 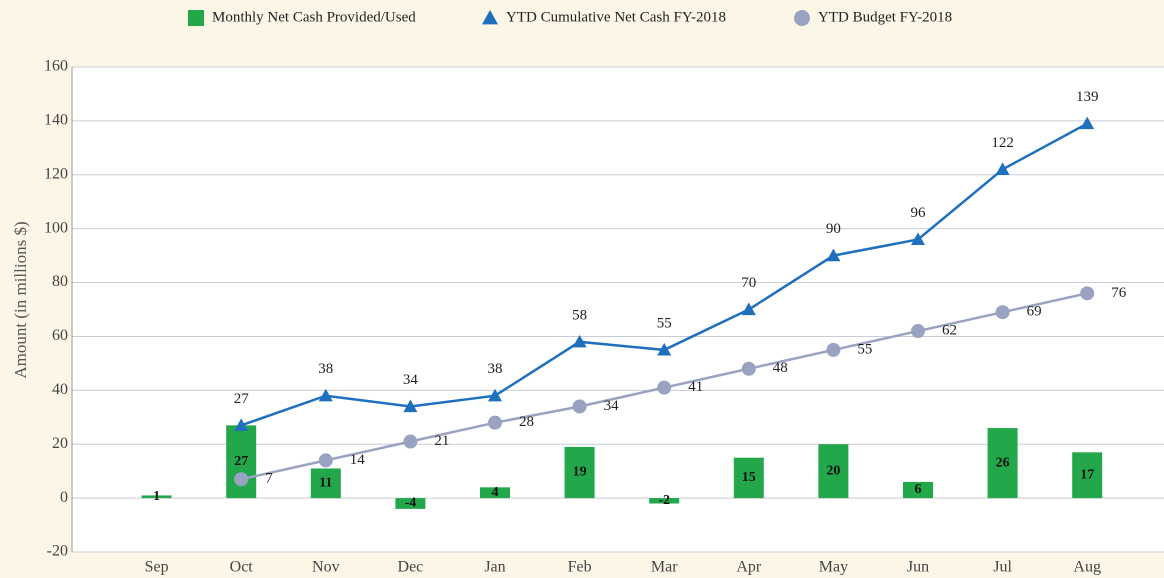 I want to click on y-tick-label: -20, so click(x=57, y=551).